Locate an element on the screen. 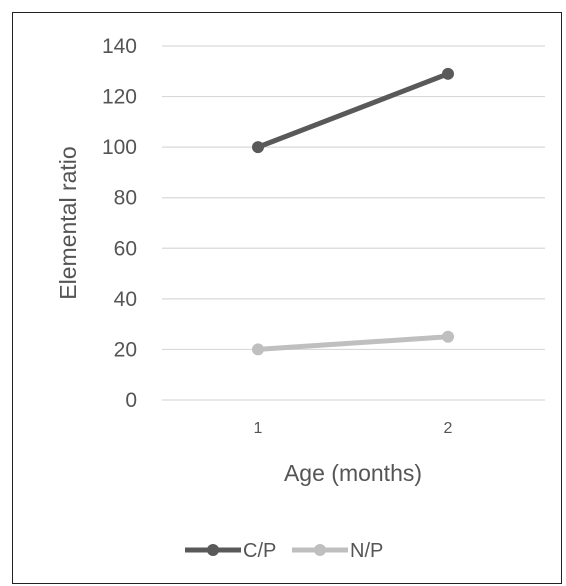  legend-label: C/P is located at coordinates (259, 551).